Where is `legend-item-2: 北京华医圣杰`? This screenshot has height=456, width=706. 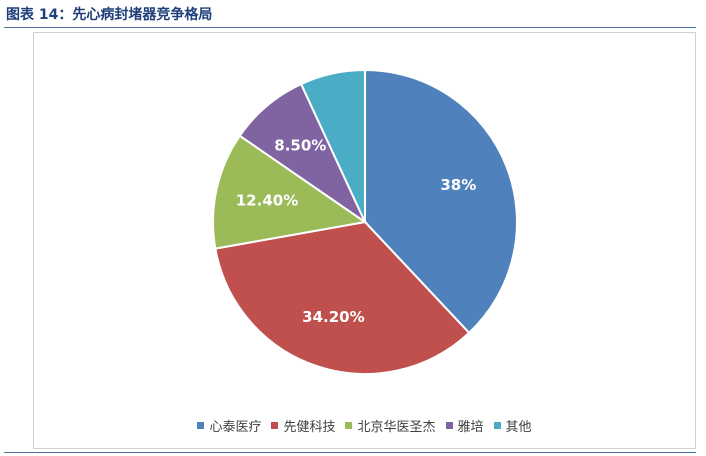 legend-item-2: 北京华医圣杰 is located at coordinates (390, 425).